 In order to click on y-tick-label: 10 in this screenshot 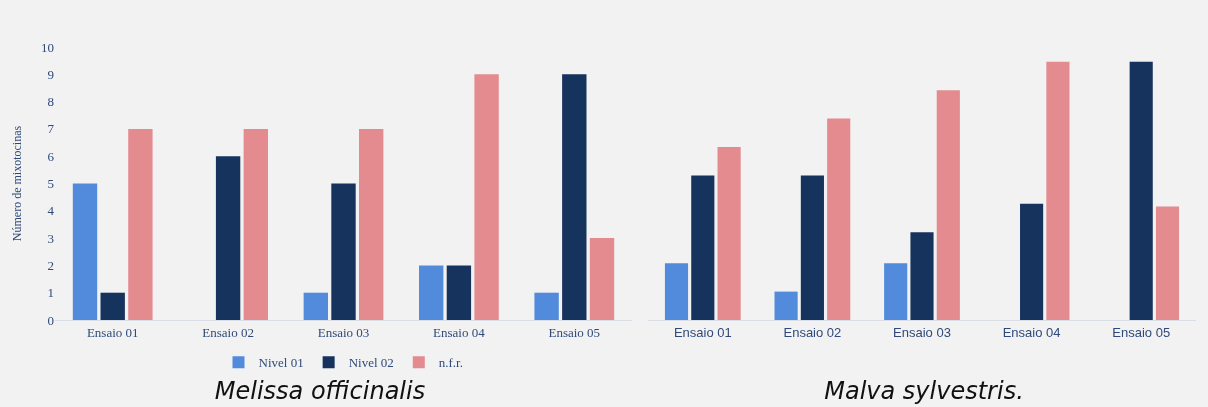, I will do `click(47, 47)`.